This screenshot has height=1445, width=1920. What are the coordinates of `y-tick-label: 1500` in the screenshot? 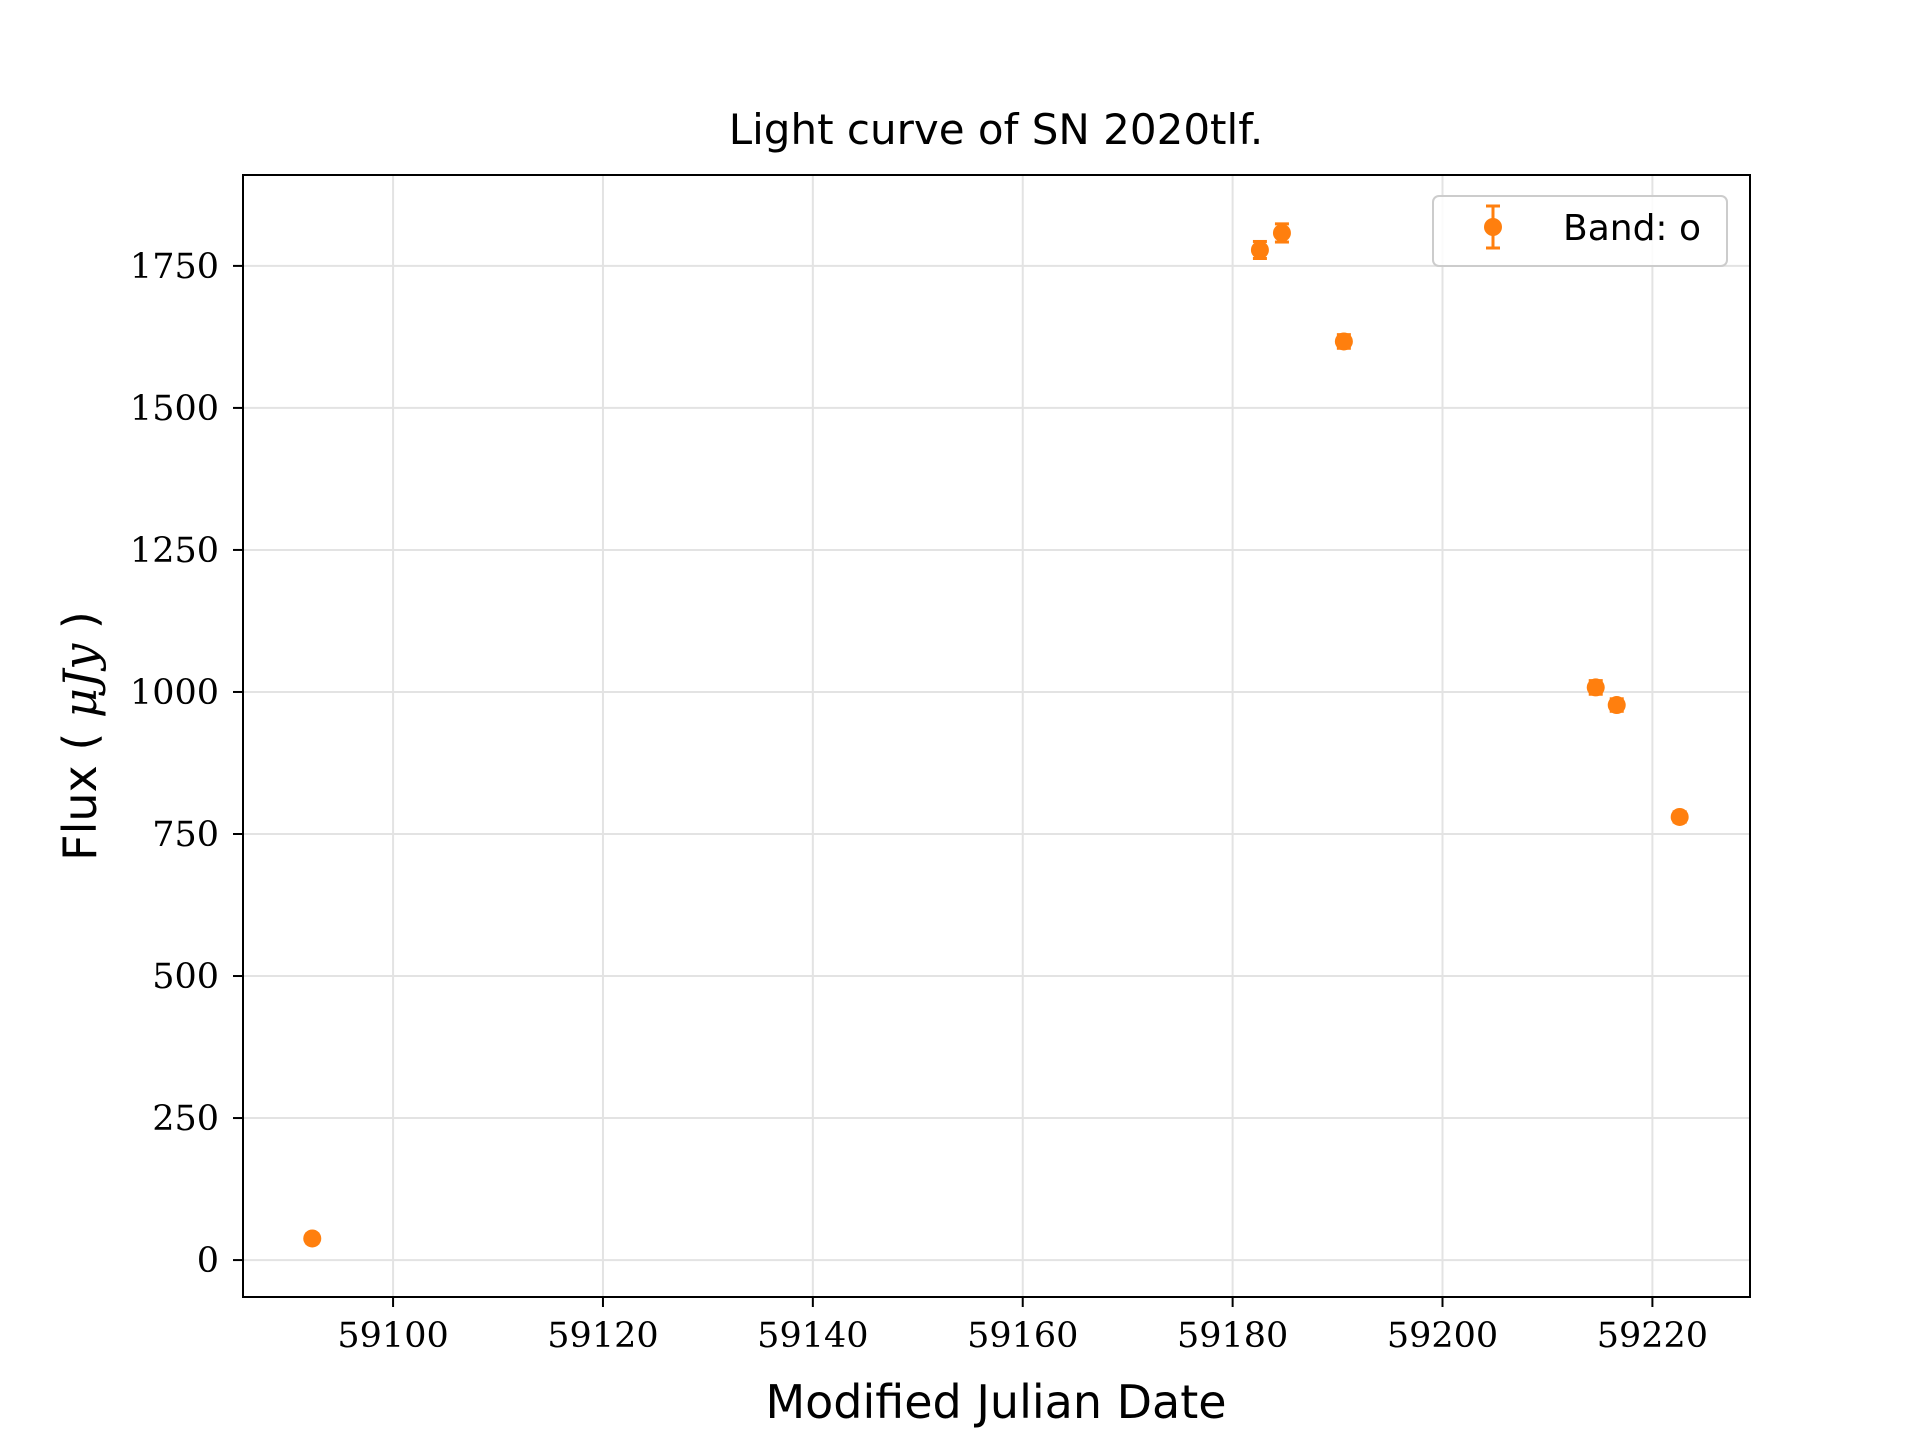 It's located at (174, 409).